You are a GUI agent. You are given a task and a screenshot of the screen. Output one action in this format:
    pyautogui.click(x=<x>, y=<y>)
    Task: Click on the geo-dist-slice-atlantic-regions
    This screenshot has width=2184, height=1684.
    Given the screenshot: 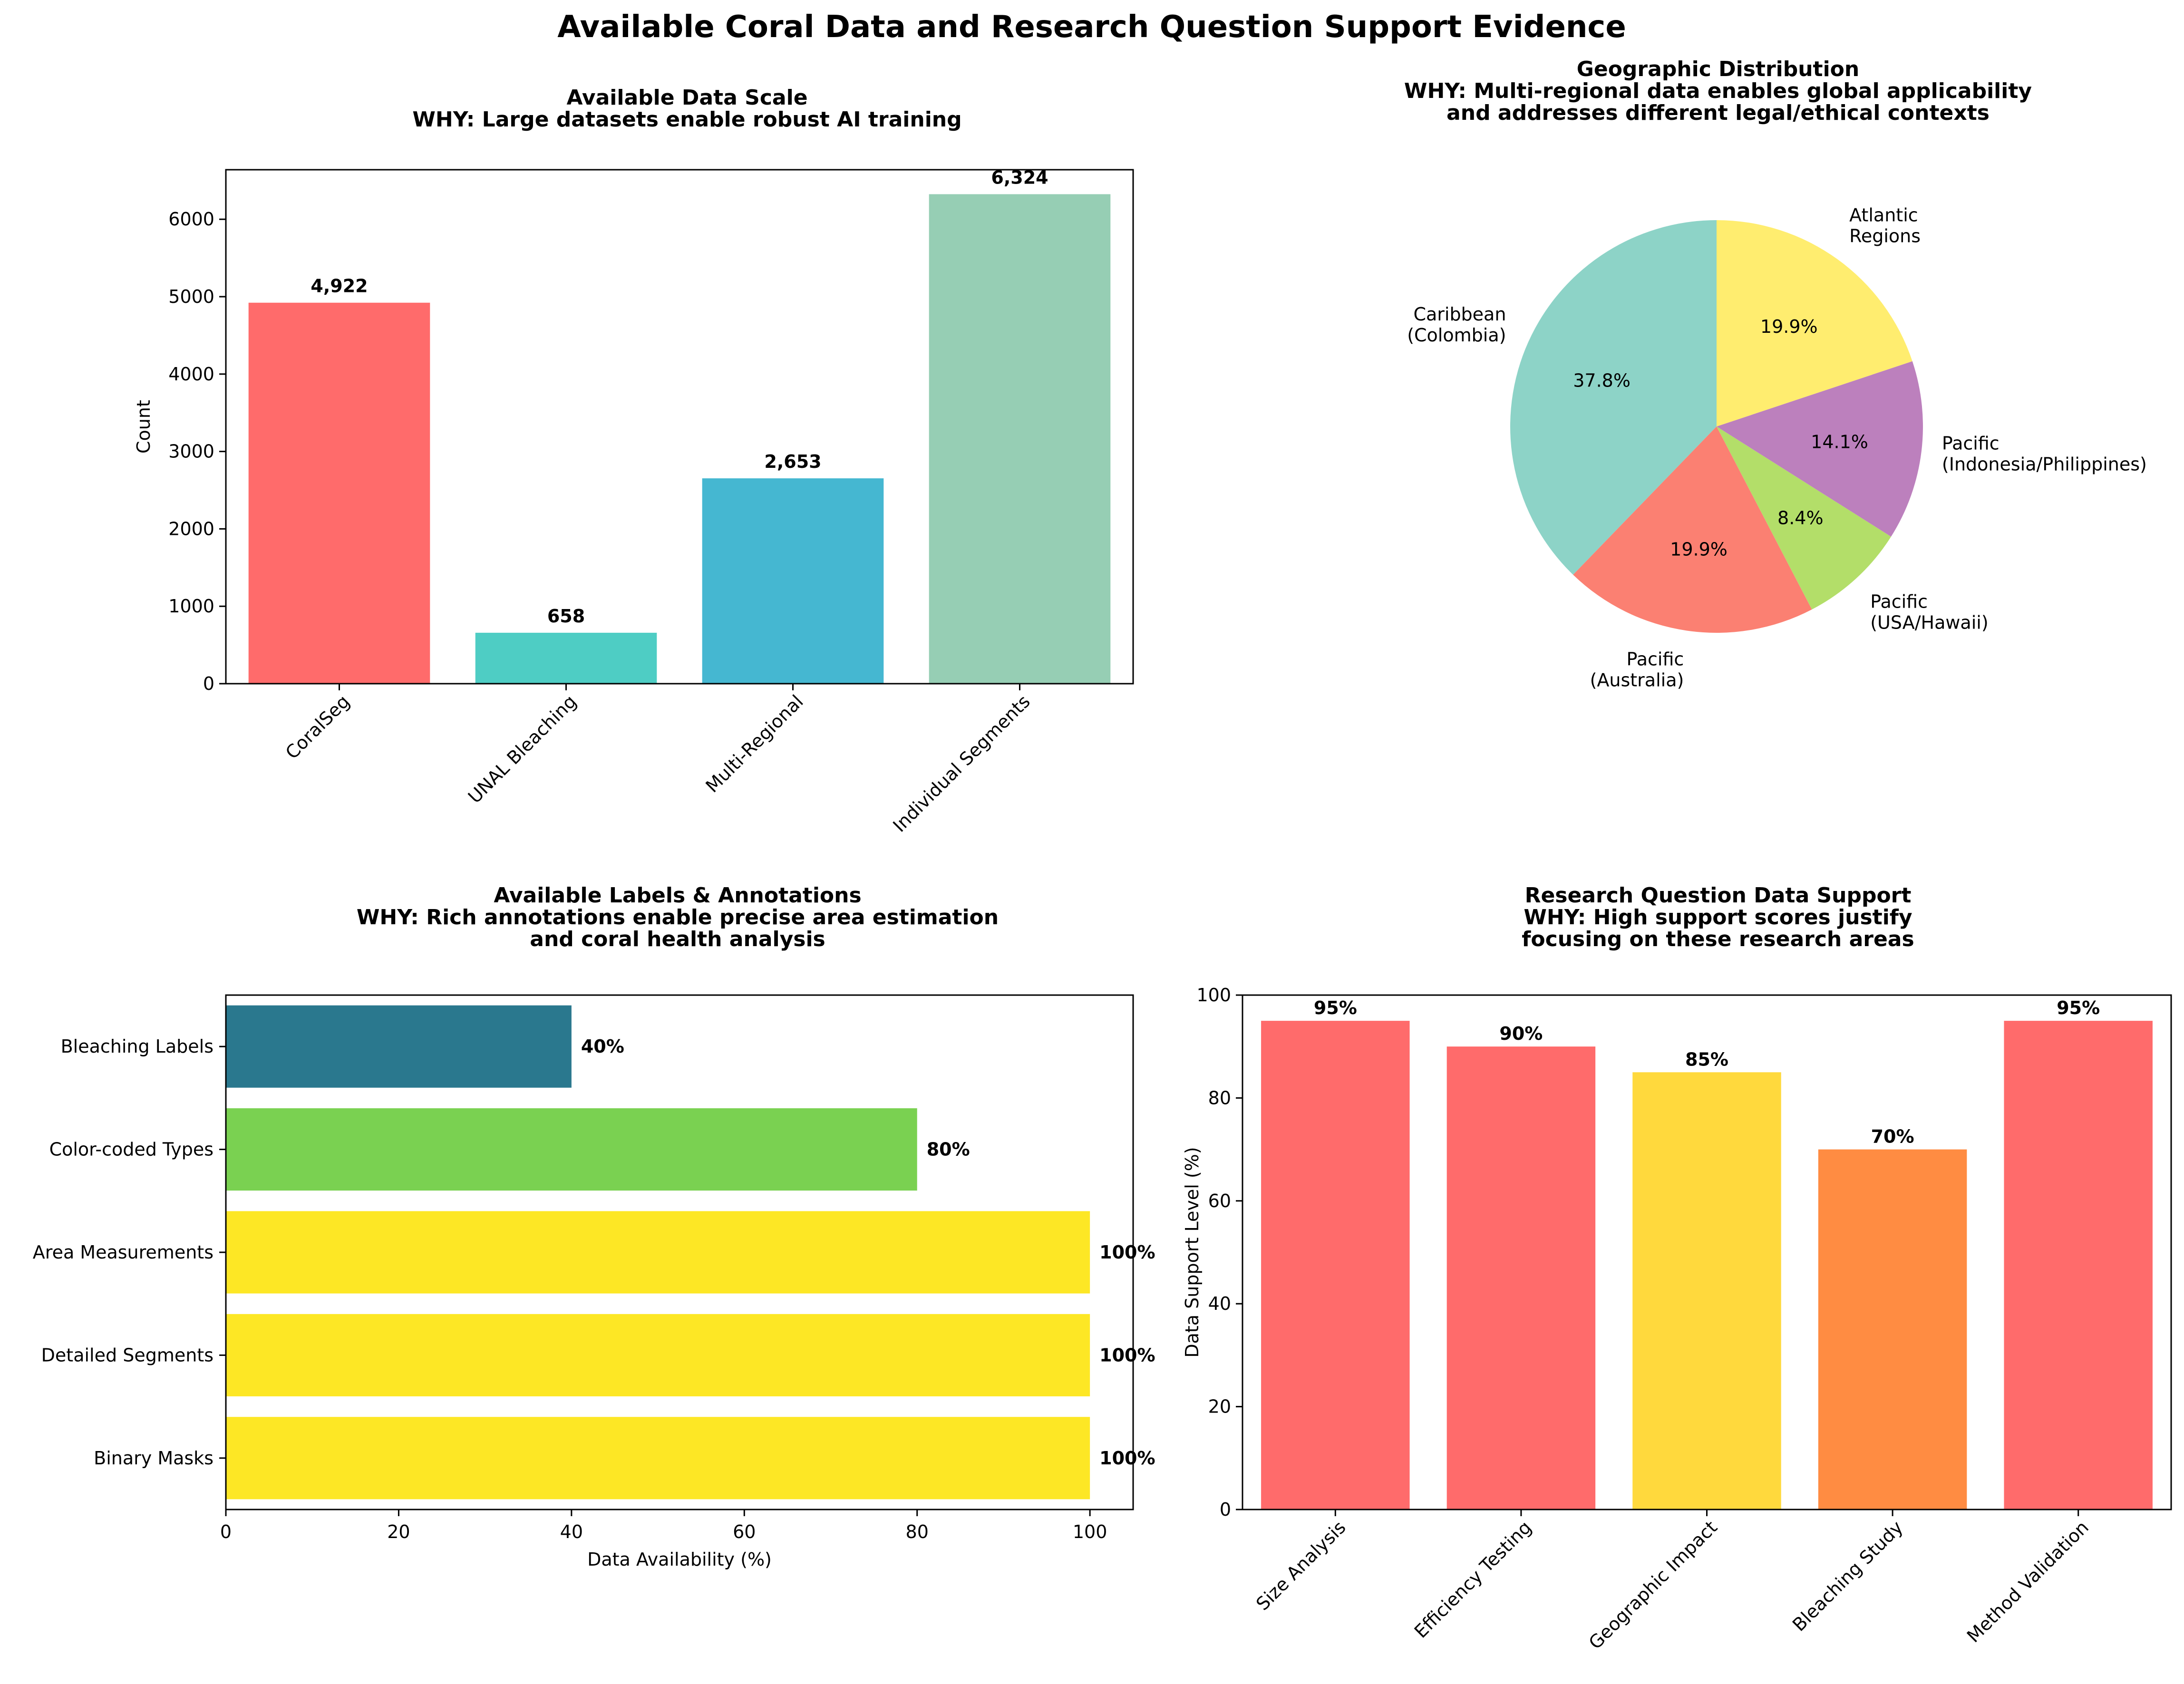 What is the action you would take?
    pyautogui.click(x=1815, y=323)
    